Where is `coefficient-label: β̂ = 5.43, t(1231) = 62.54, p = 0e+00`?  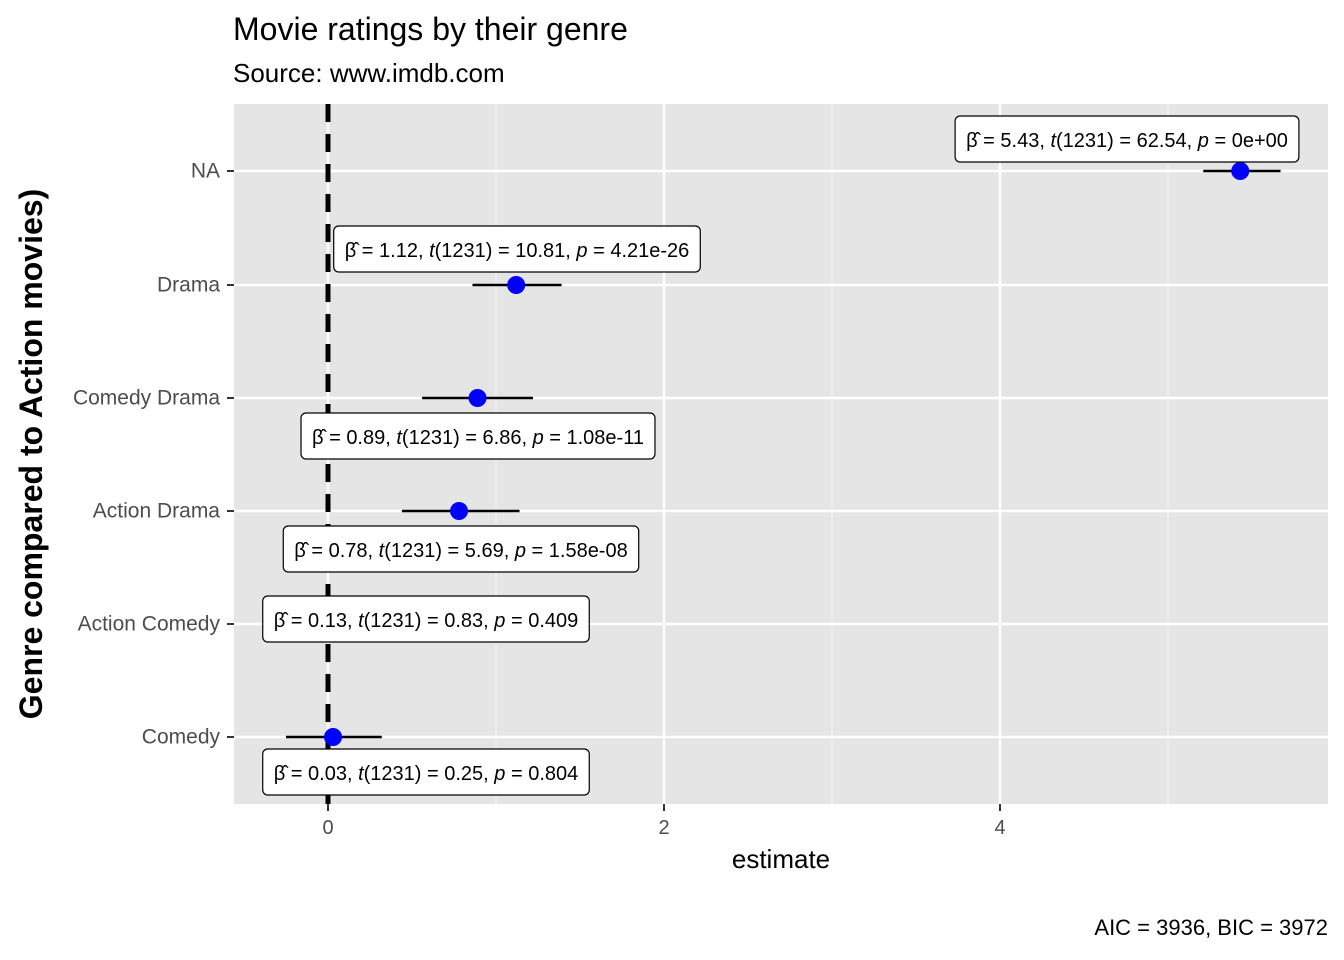 coefficient-label: β̂ = 5.43, t(1231) = 62.54, p = 0e+00 is located at coordinates (1127, 139).